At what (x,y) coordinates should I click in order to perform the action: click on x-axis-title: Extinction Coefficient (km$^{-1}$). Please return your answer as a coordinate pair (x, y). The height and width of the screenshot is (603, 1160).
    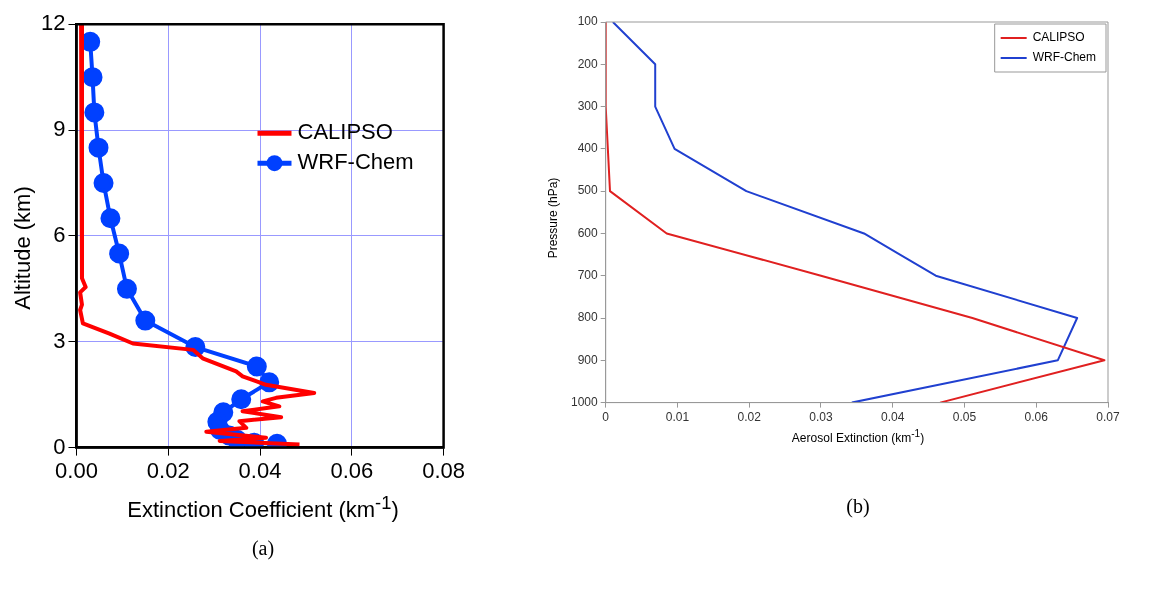
    Looking at the image, I should click on (263, 508).